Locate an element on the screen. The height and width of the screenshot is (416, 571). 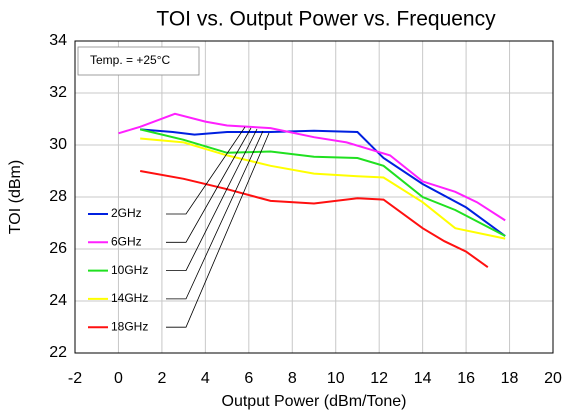
annotation-box is located at coordinates (138, 61).